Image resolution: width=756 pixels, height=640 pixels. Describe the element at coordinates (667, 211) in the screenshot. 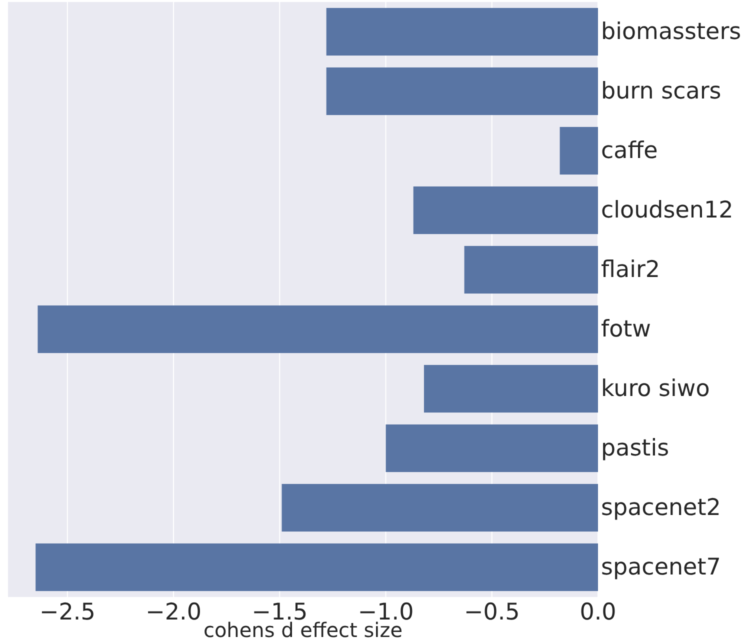

I see `y-tick-label: cloudsen12` at that location.